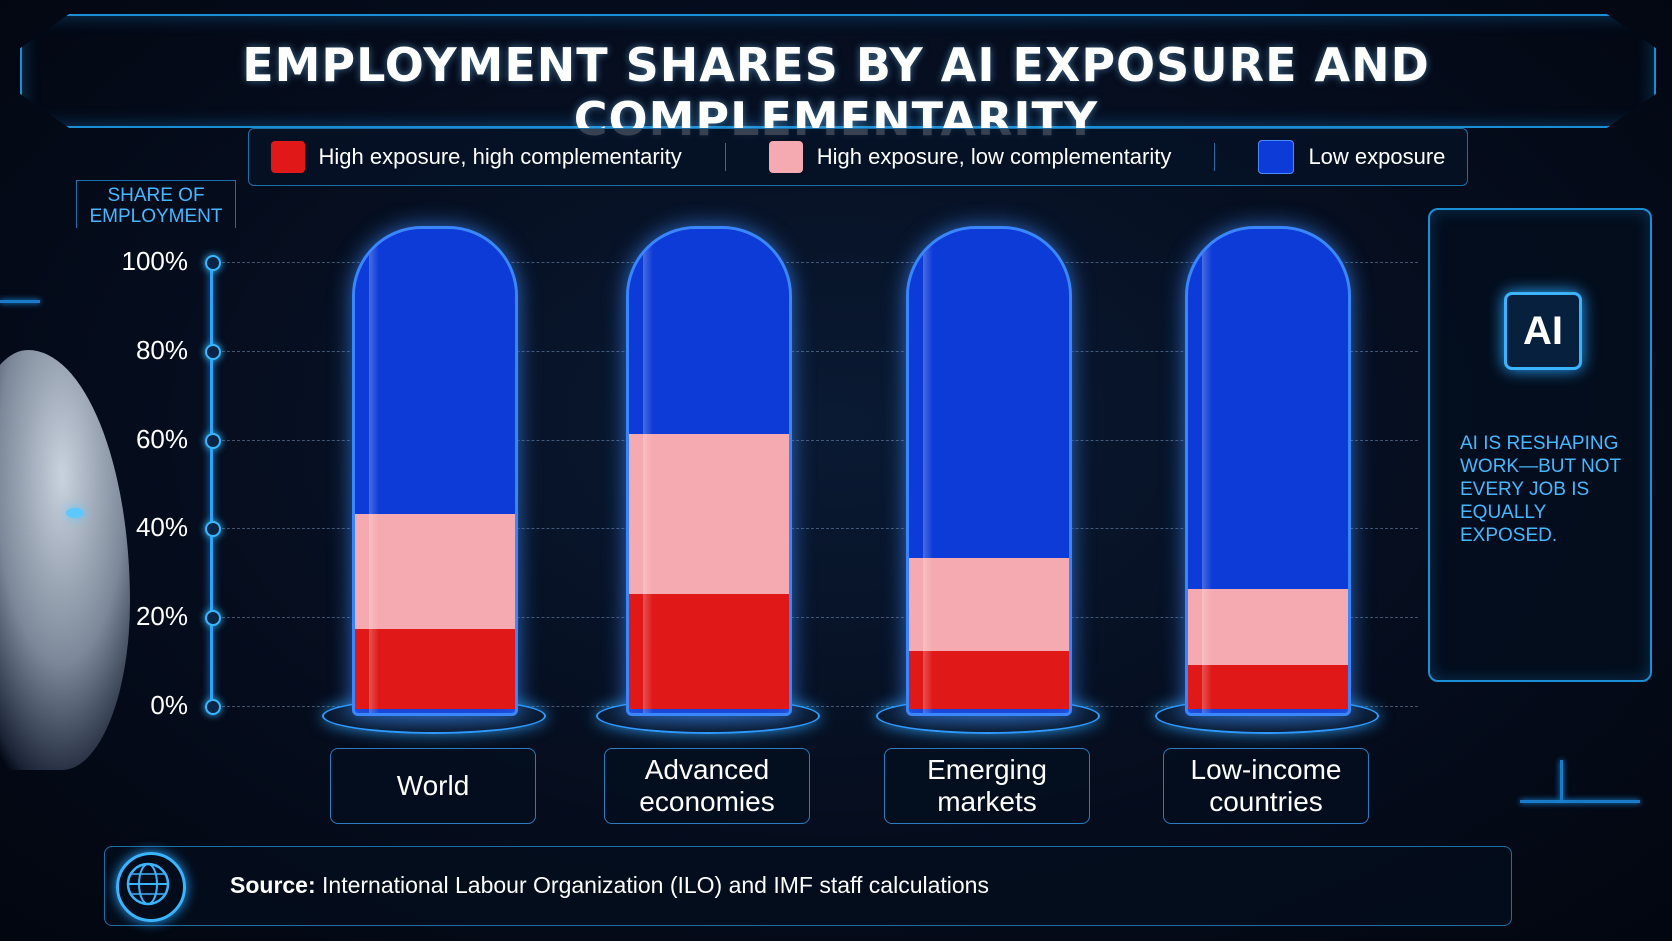 This screenshot has height=941, width=1672. What do you see at coordinates (161, 616) in the screenshot?
I see `y-tick-label: 20%` at bounding box center [161, 616].